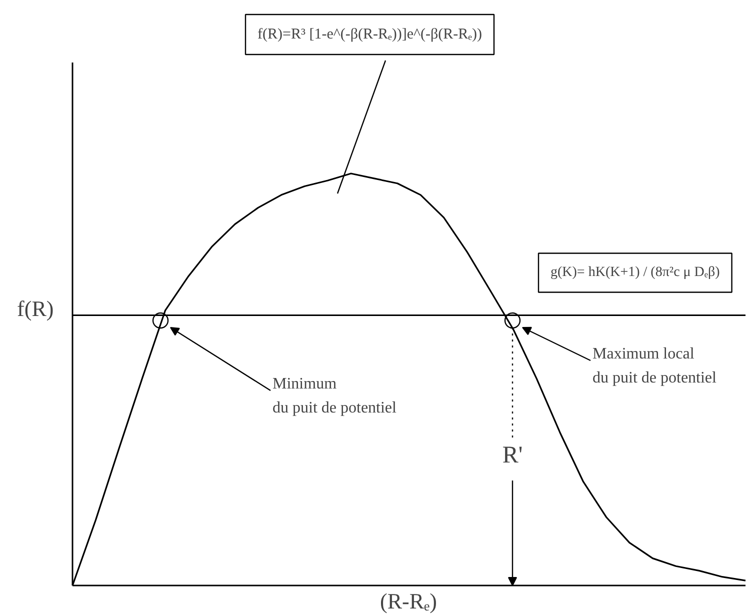  Describe the element at coordinates (512, 455) in the screenshot. I see `annotation: R'` at that location.